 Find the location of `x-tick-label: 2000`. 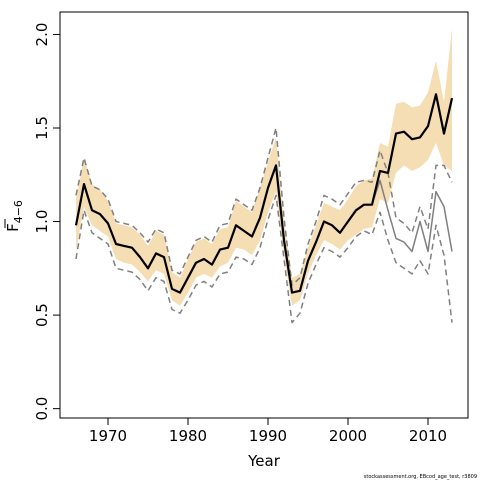

x-tick-label: 2000 is located at coordinates (348, 436).